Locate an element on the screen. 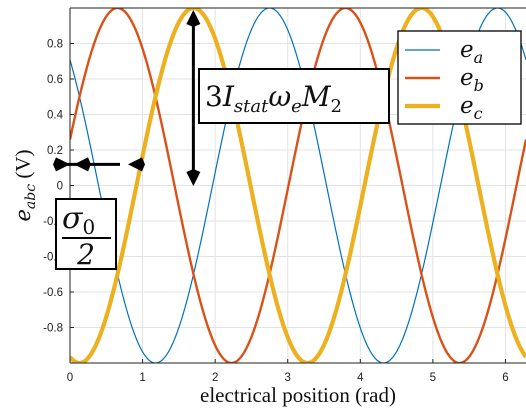 This screenshot has height=413, width=526. x-tick-label: 4 is located at coordinates (360, 378).